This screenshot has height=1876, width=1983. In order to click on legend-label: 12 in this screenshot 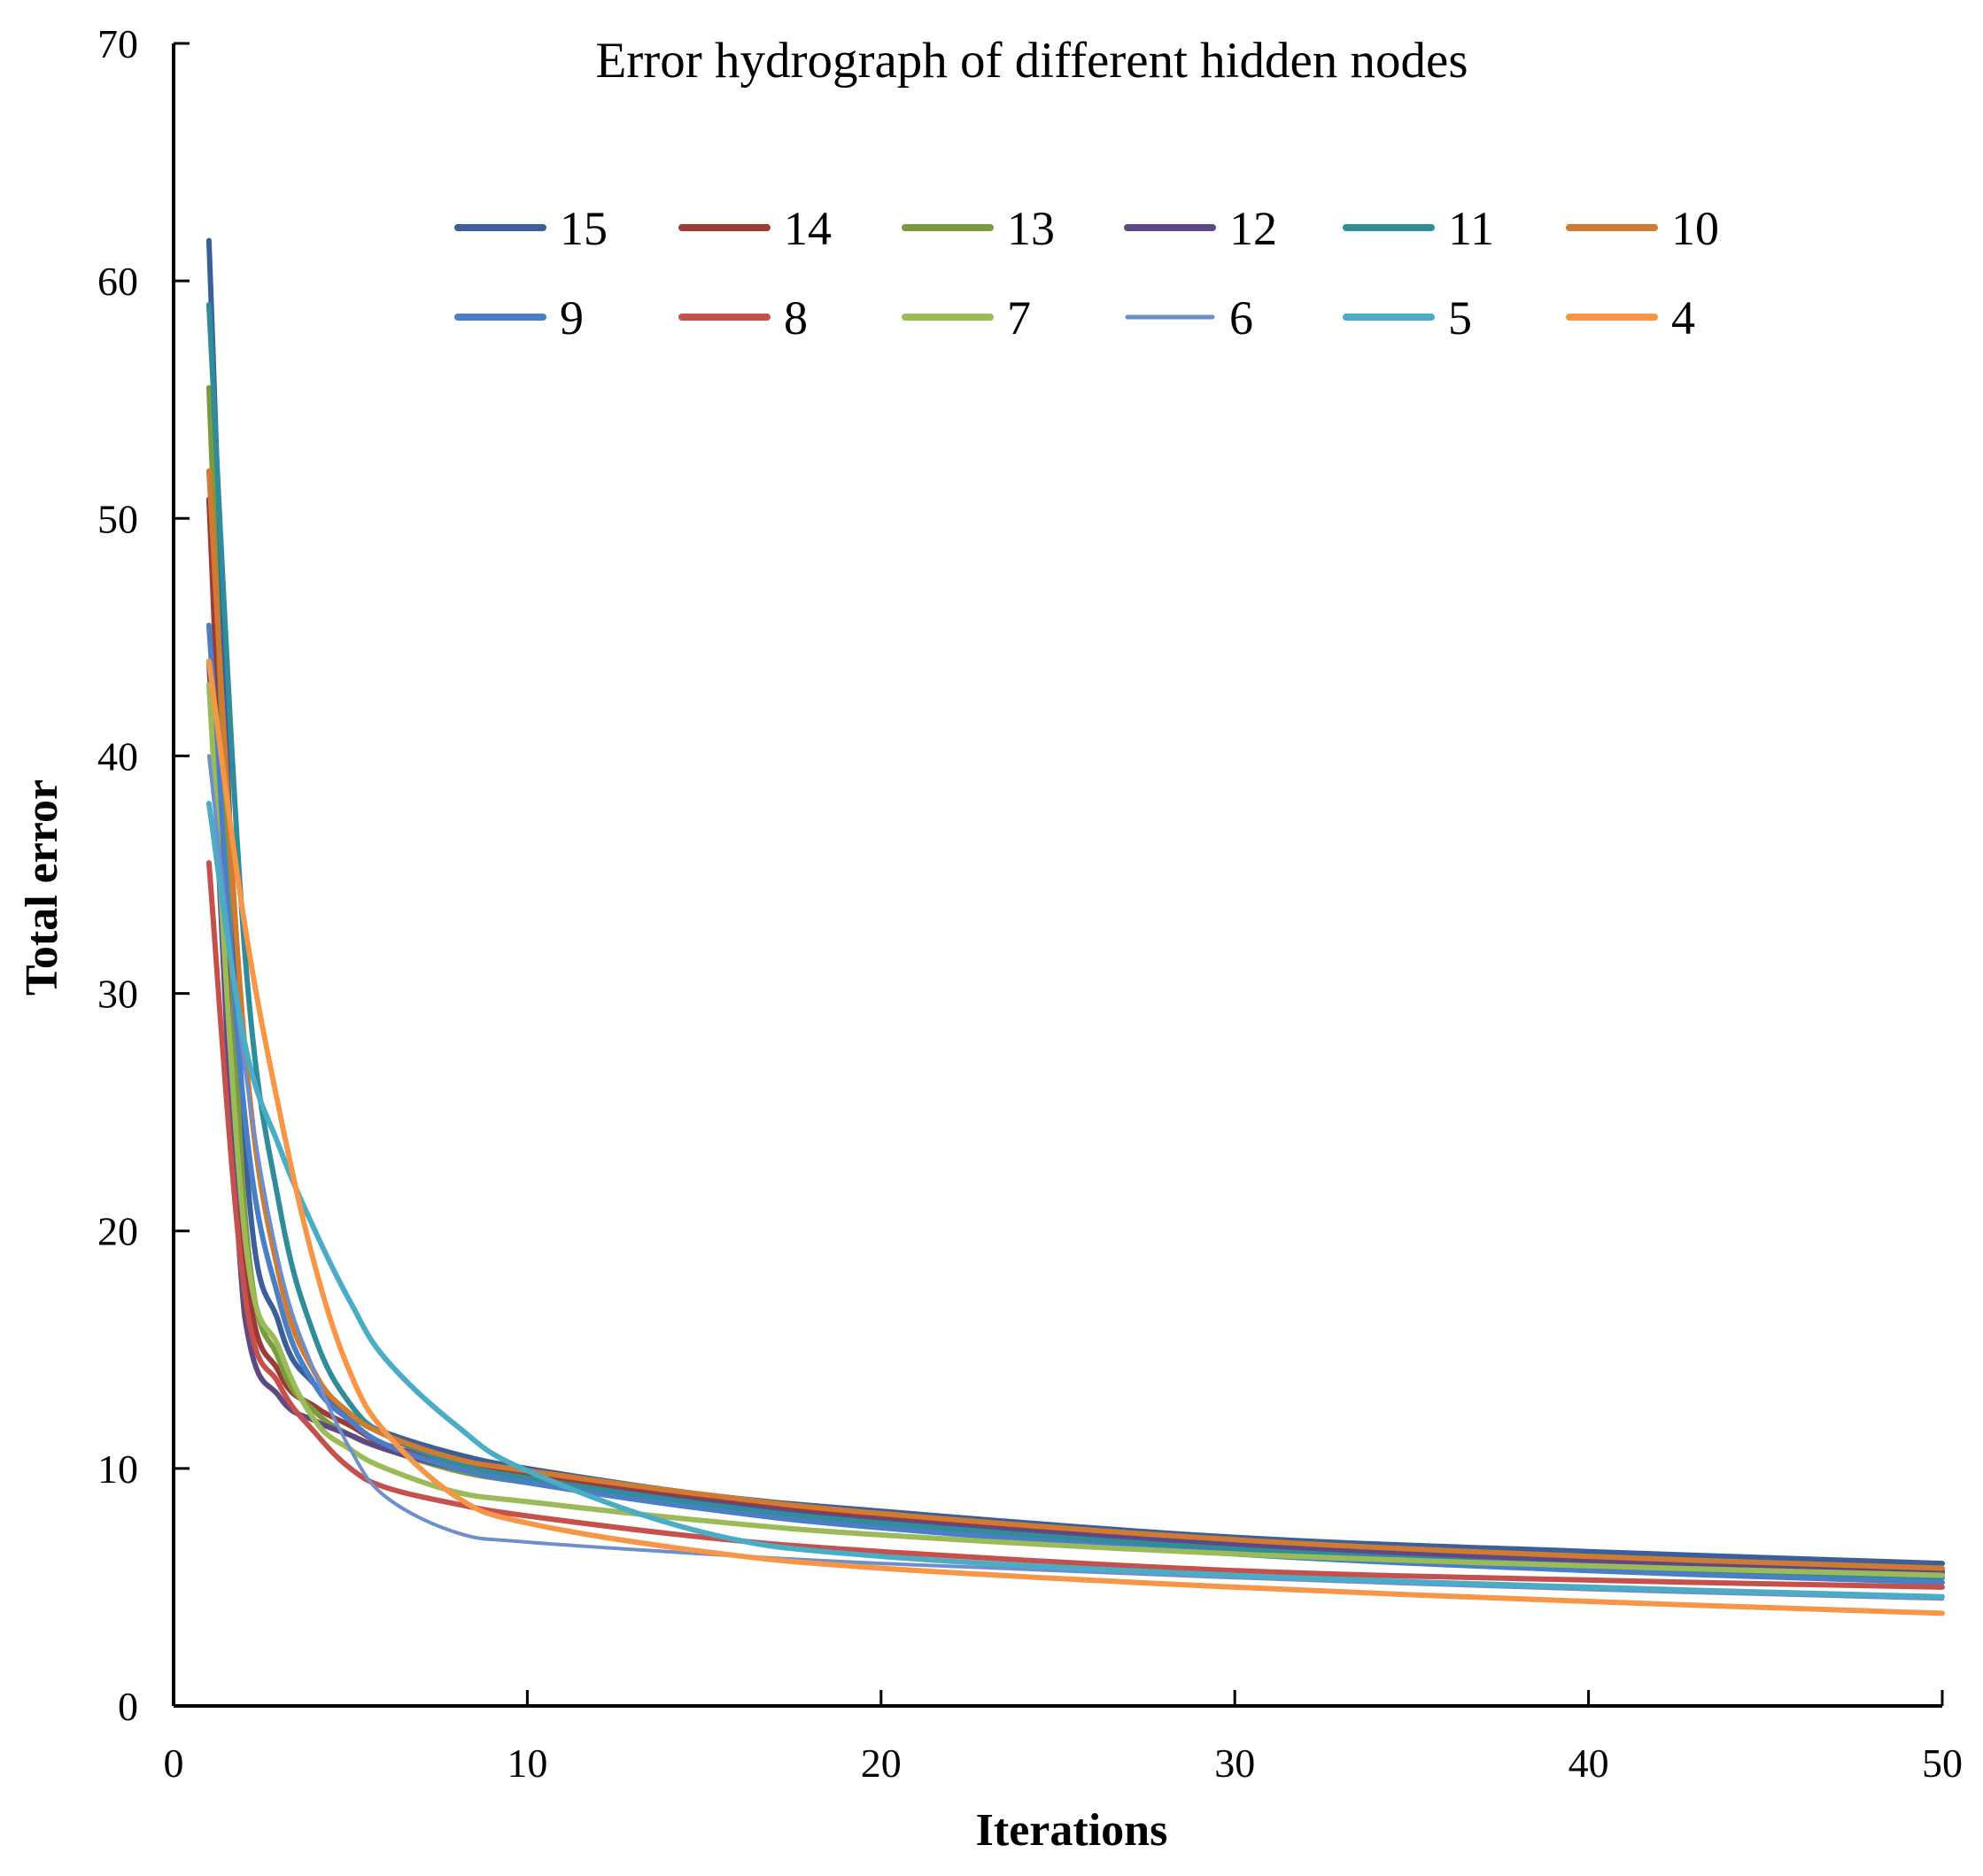, I will do `click(1253, 228)`.